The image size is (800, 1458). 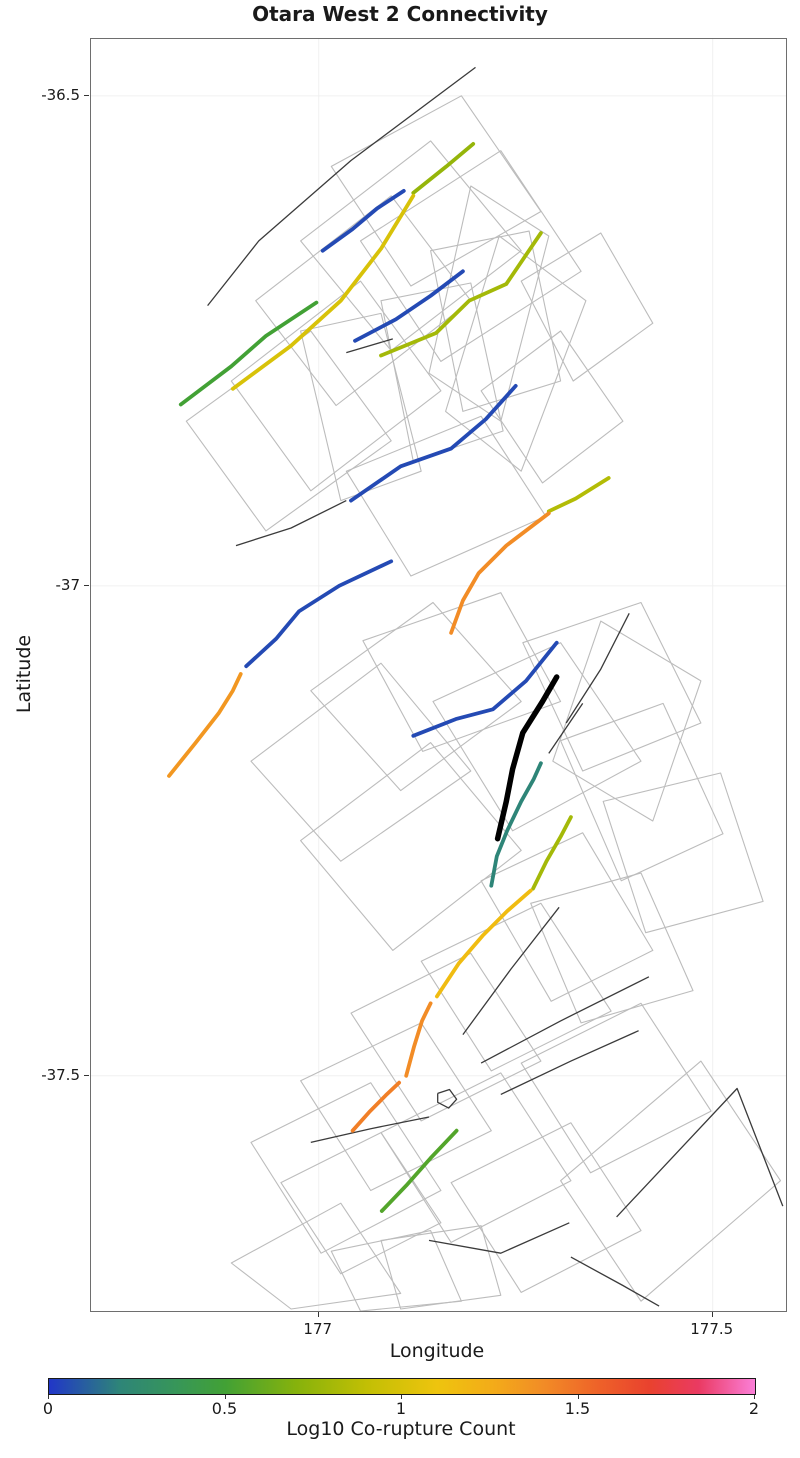 I want to click on x-tick-label: 177.5, so click(x=712, y=1329).